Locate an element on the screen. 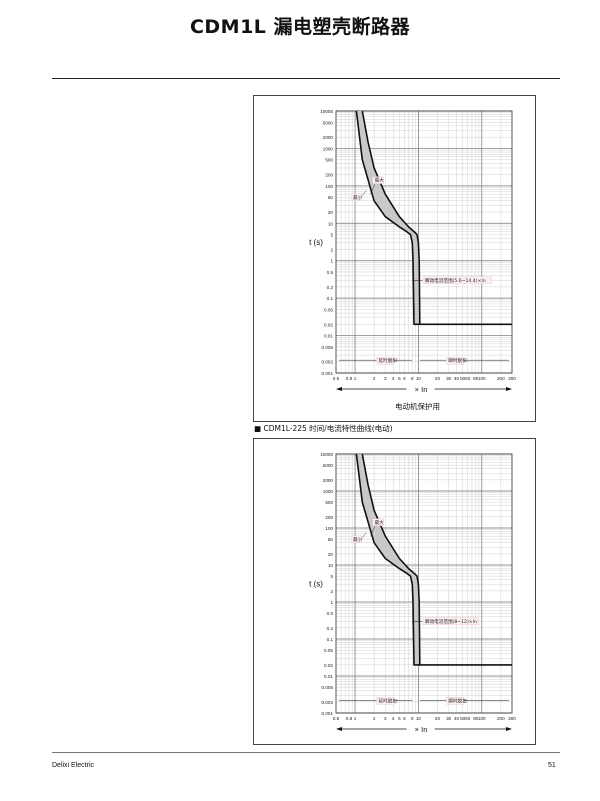  max-curve is located at coordinates (436, 559).